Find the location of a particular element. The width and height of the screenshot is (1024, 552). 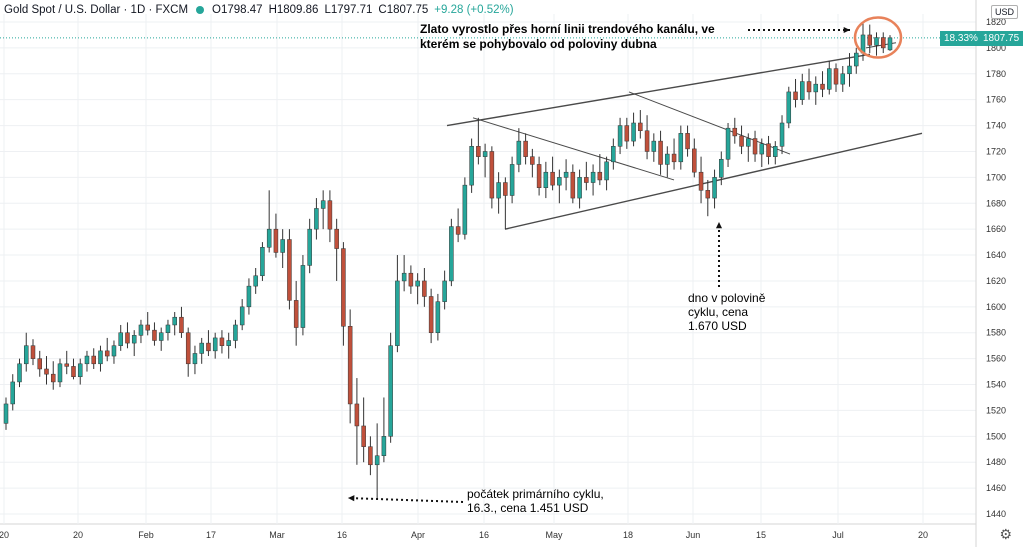

y-tick-label: 1500 is located at coordinates (996, 436).